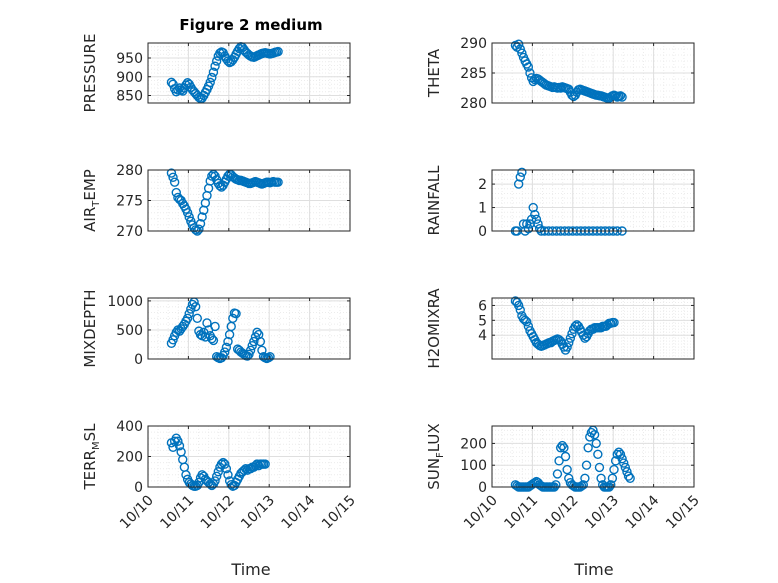 This screenshot has height=583, width=778. Describe the element at coordinates (91, 200) in the screenshot. I see `y-axis-label: AIRTEMP` at that location.